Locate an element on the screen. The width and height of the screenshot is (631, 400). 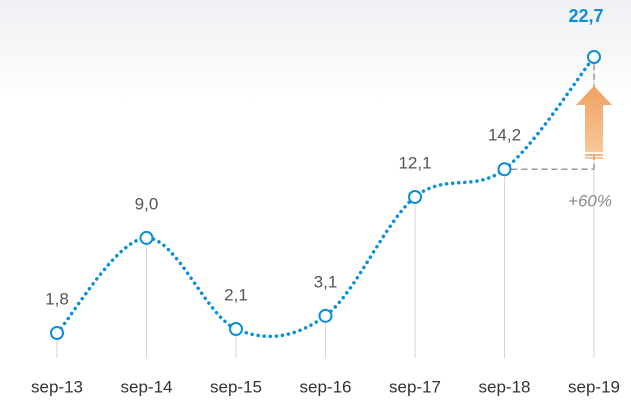
x-tick-label: sep-13 is located at coordinates (57, 386).